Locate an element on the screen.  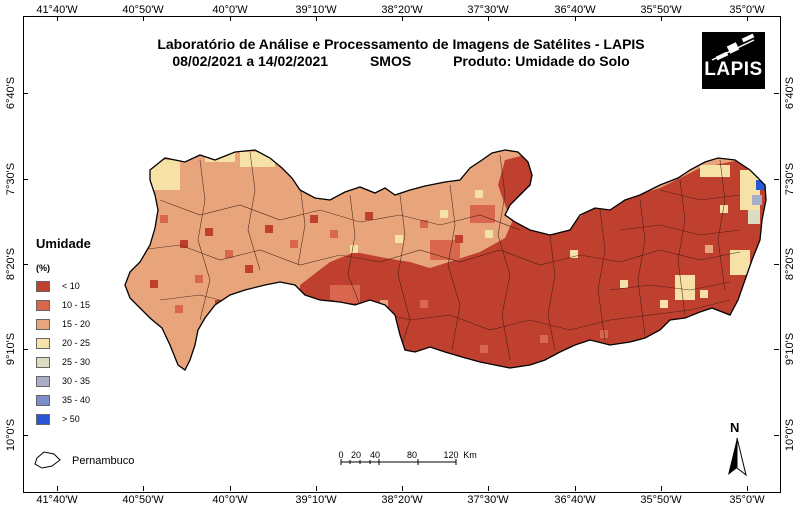
legend-item: 15 - 20 is located at coordinates (63, 324).